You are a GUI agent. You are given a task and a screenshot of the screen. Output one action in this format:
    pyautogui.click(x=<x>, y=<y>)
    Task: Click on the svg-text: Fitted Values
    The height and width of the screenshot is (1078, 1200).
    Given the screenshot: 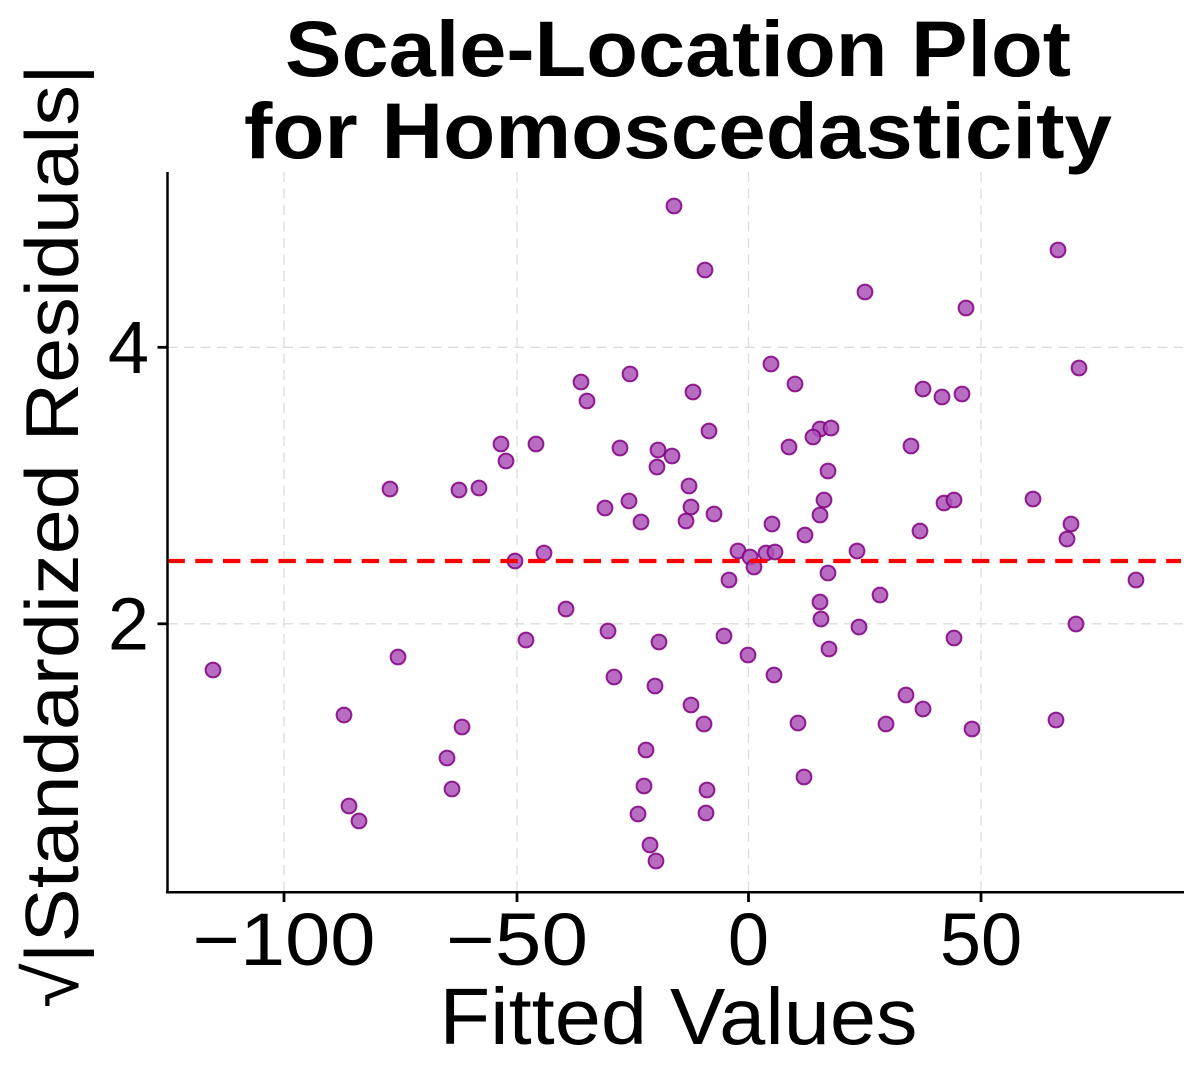 What is the action you would take?
    pyautogui.click(x=679, y=1016)
    